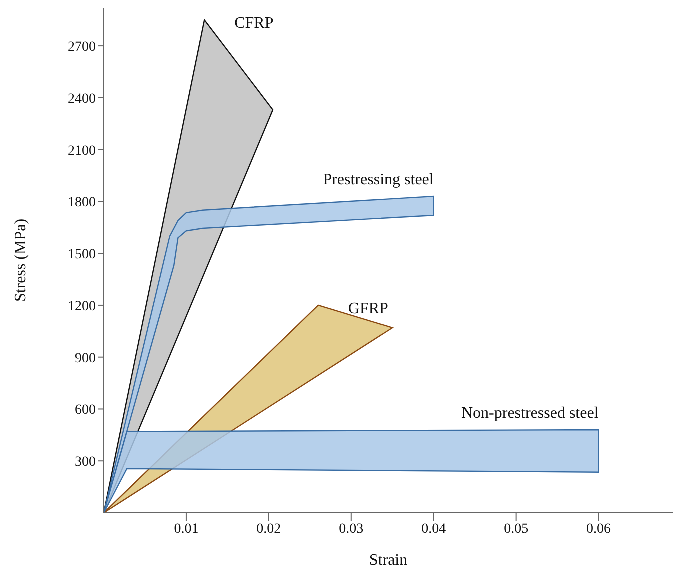 The width and height of the screenshot is (677, 585). I want to click on x-tick-label: 0.03, so click(351, 529).